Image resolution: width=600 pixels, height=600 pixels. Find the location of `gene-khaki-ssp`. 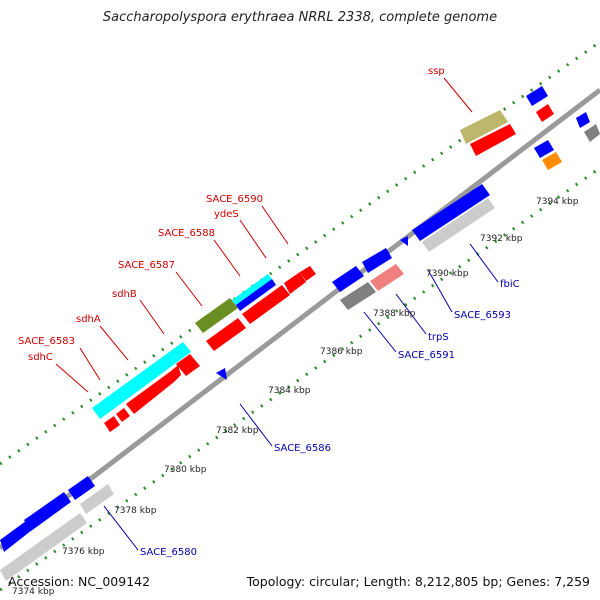

gene-khaki-ssp is located at coordinates (484, 127).